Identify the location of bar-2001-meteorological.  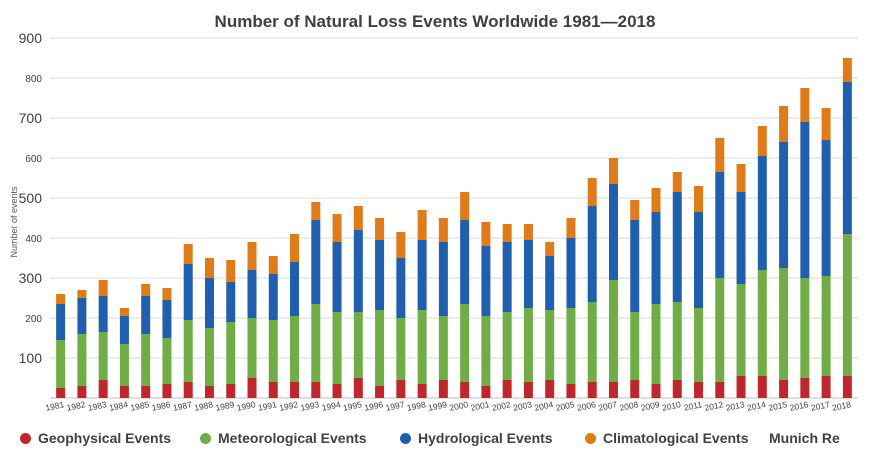
(486, 351).